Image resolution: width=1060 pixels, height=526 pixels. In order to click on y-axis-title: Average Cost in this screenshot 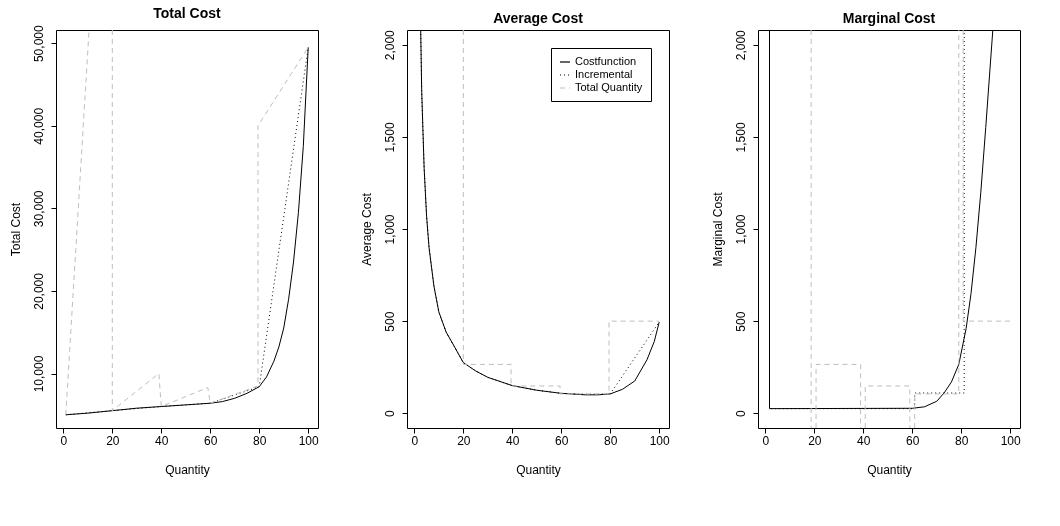, I will do `click(366, 229)`.